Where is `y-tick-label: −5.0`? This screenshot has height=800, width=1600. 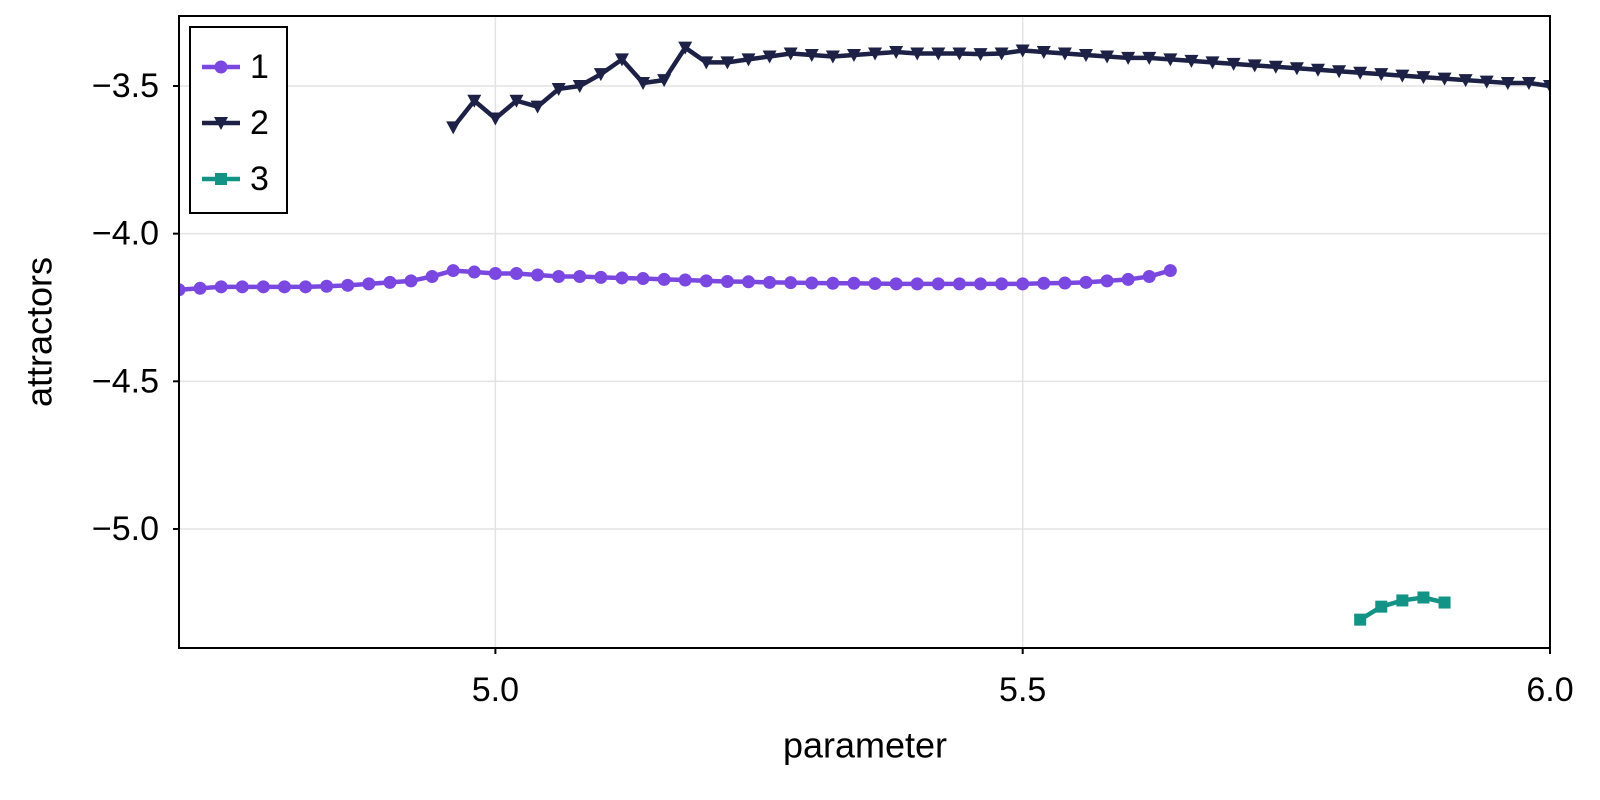
y-tick-label: −5.0 is located at coordinates (125, 529).